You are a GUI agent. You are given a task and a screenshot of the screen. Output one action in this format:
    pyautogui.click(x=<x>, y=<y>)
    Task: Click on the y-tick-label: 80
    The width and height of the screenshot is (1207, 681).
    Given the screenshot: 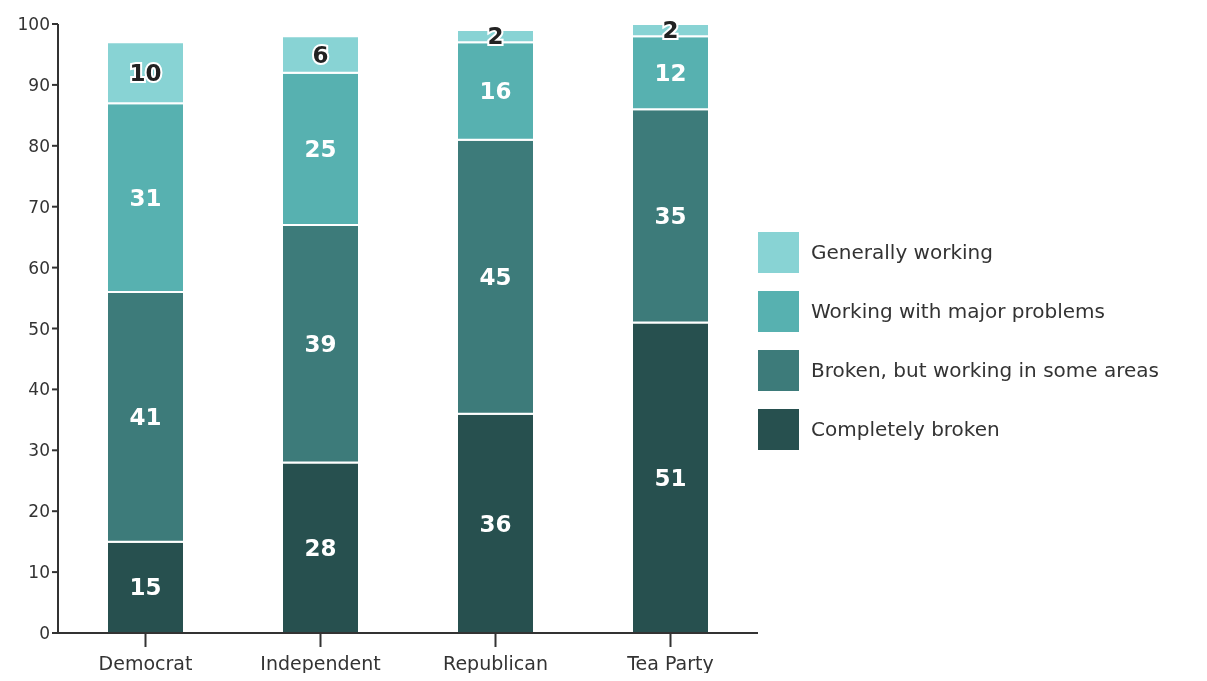 What is the action you would take?
    pyautogui.click(x=39, y=145)
    